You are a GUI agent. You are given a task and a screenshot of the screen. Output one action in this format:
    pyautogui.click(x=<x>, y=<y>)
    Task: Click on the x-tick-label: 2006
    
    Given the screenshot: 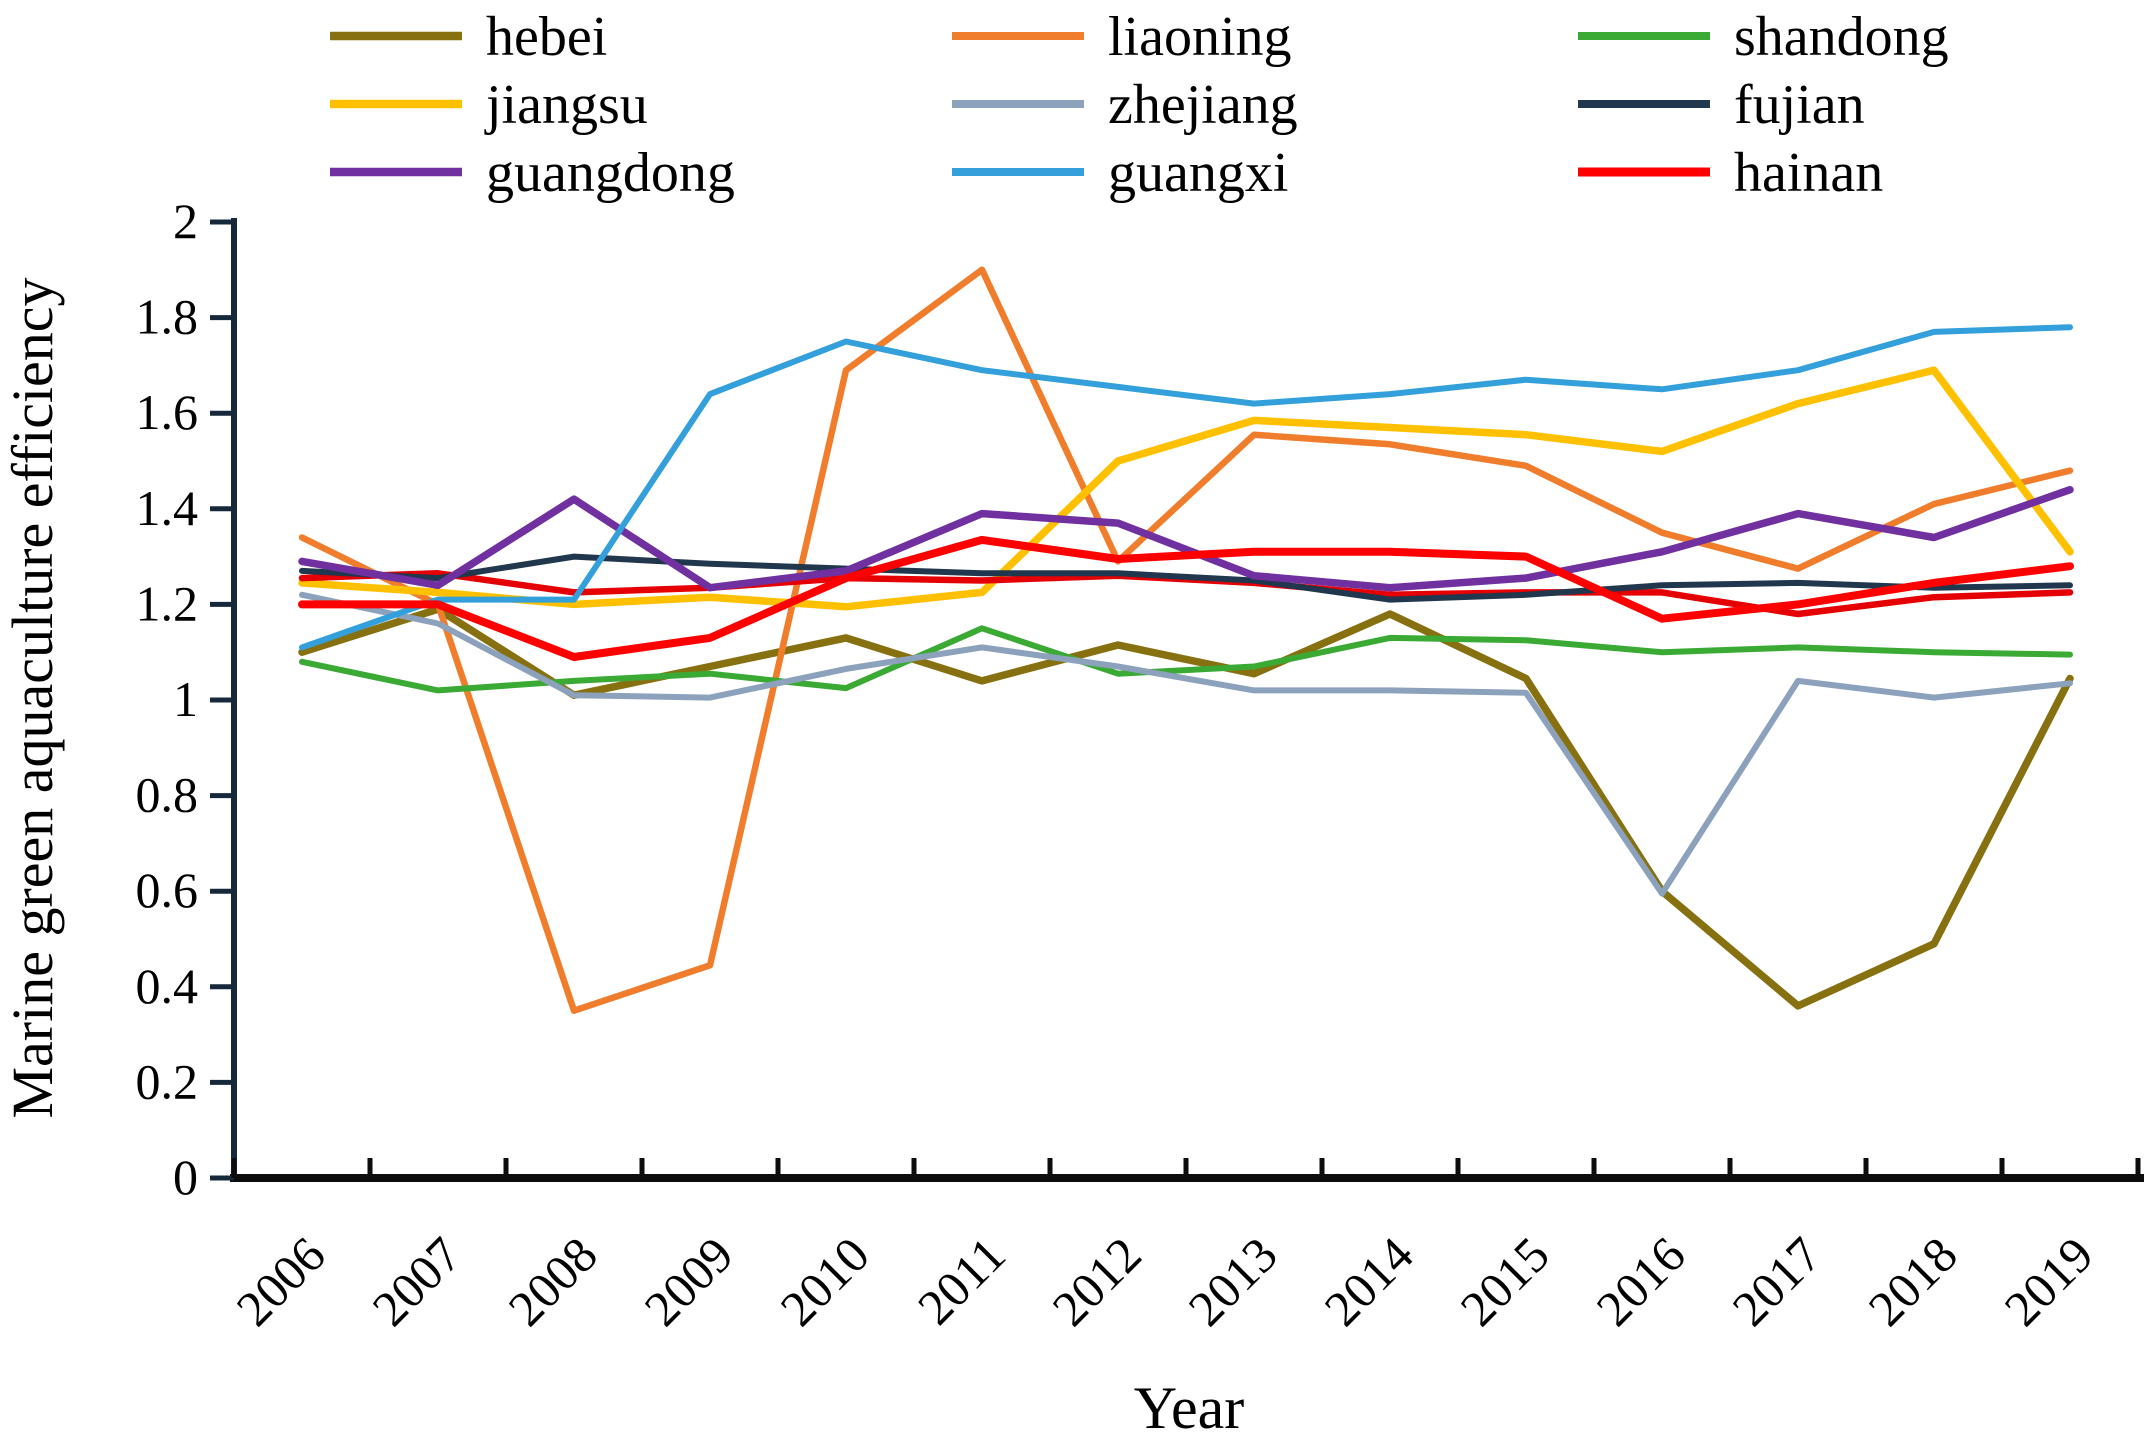 What is the action you would take?
    pyautogui.click(x=280, y=1281)
    